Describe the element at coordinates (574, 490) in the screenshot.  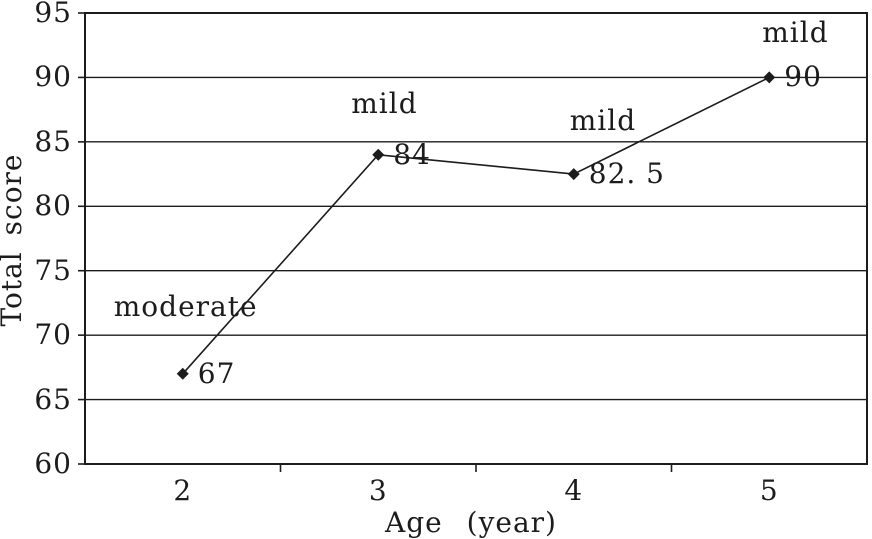
I see `x-tick-label: 4` at that location.